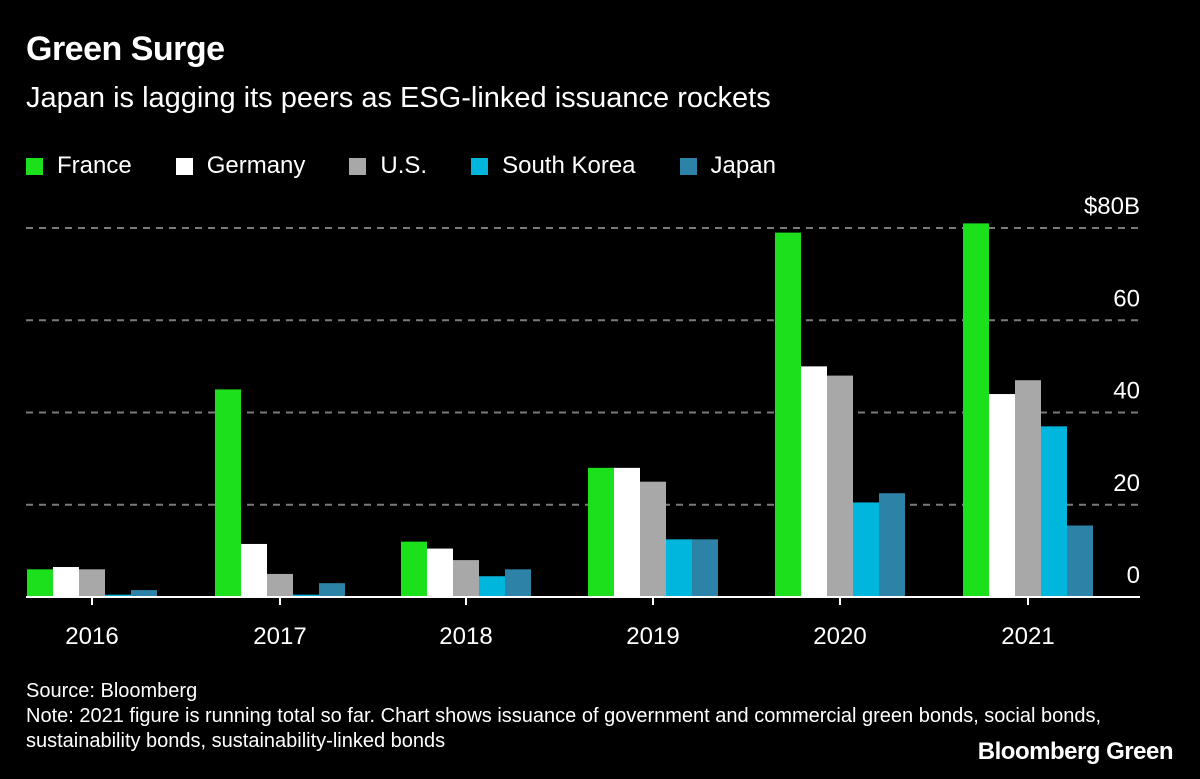  What do you see at coordinates (1126, 483) in the screenshot?
I see `y-tick-label-20: 20` at bounding box center [1126, 483].